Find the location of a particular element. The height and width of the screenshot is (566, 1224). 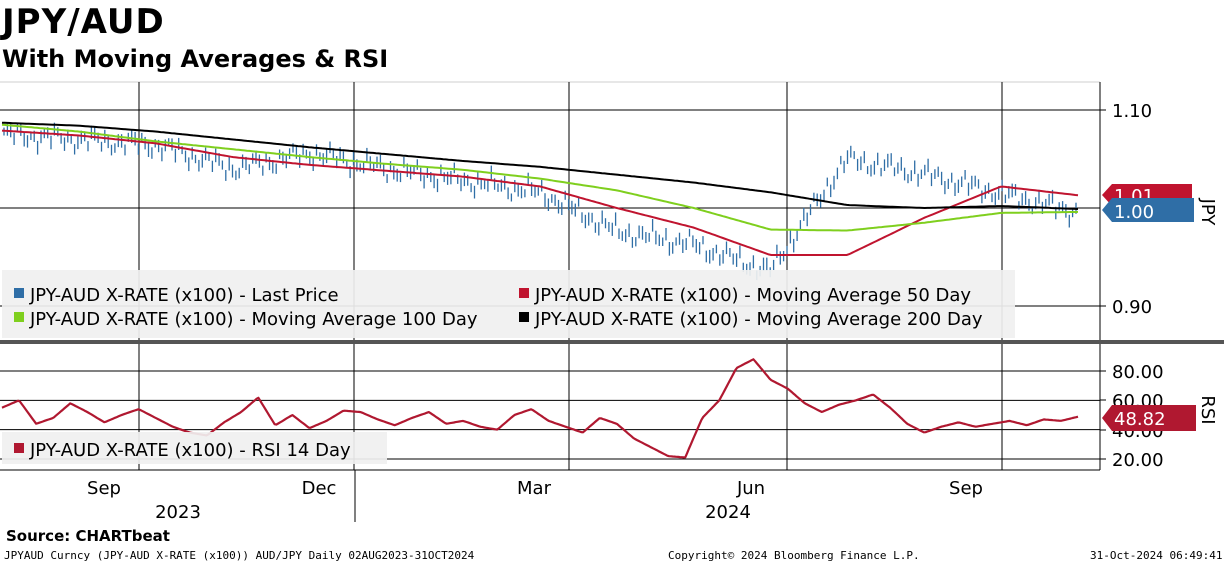

x-label-sep-2024: Sep is located at coordinates (966, 488).